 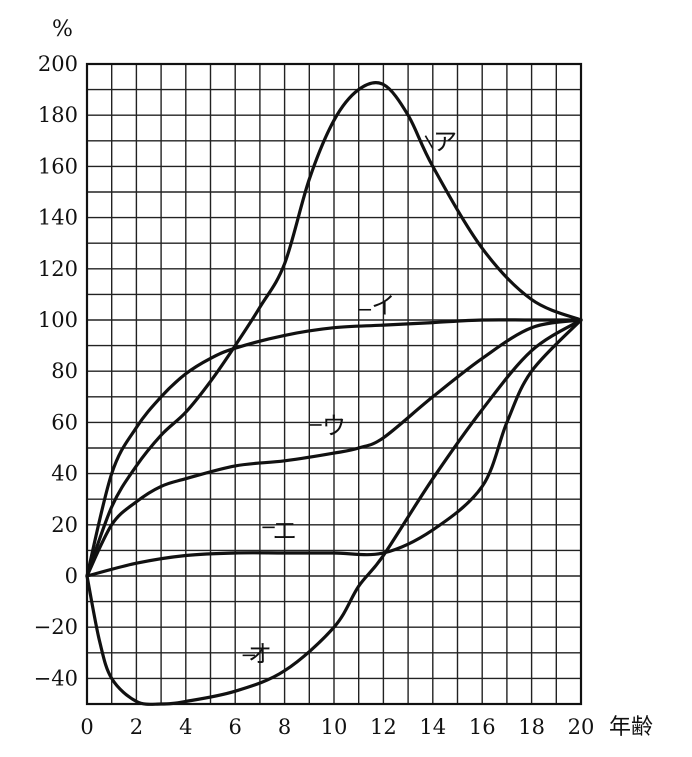 What do you see at coordinates (62, 29) in the screenshot?
I see `y-axis-label: %` at bounding box center [62, 29].